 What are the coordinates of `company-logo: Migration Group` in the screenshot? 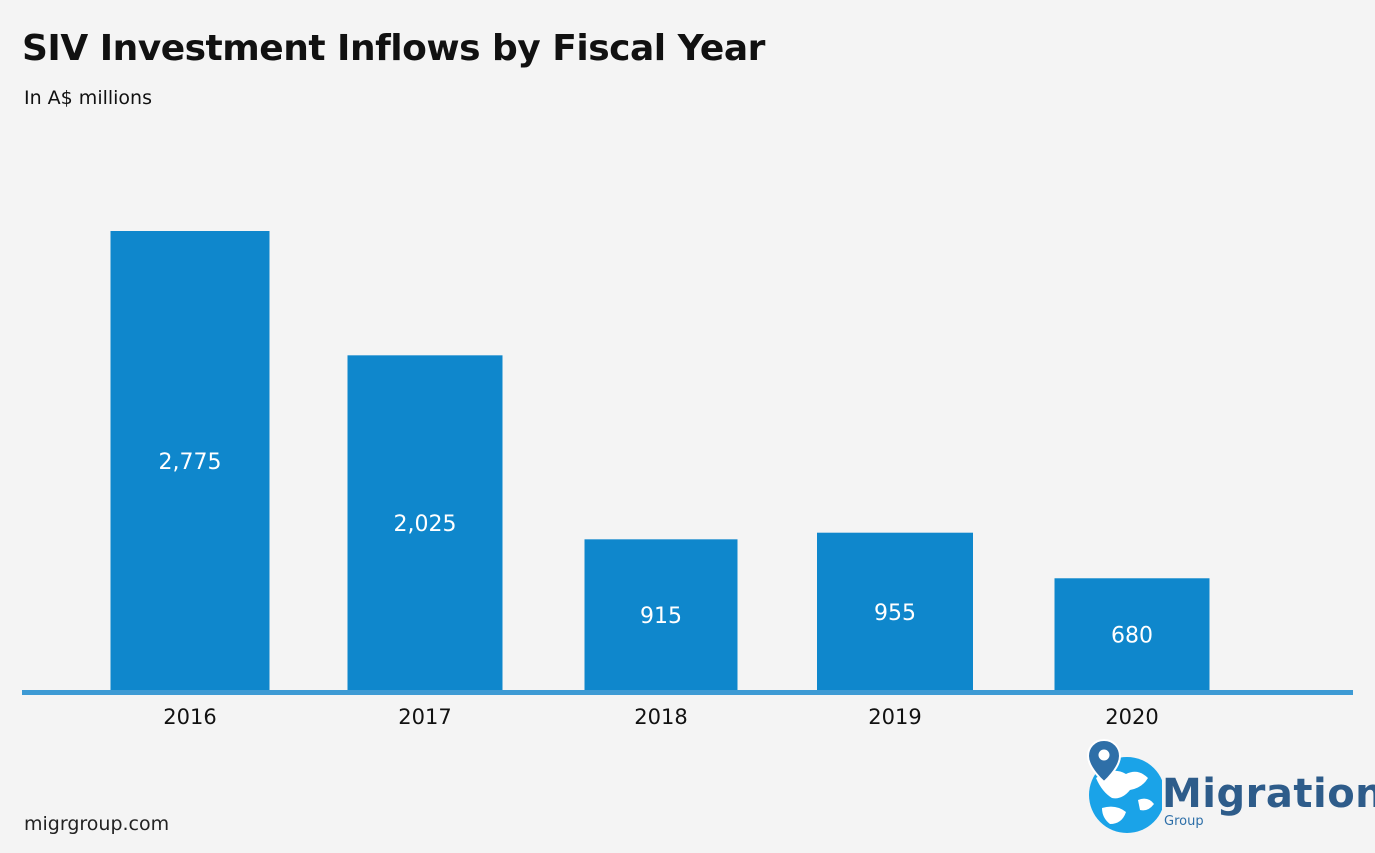 It's located at (1228, 788).